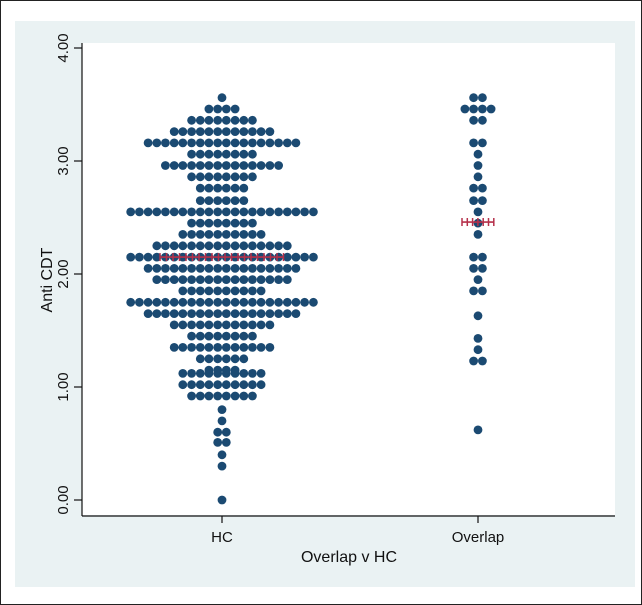  Describe the element at coordinates (63, 160) in the screenshot. I see `y-tick-label: 3.00` at that location.